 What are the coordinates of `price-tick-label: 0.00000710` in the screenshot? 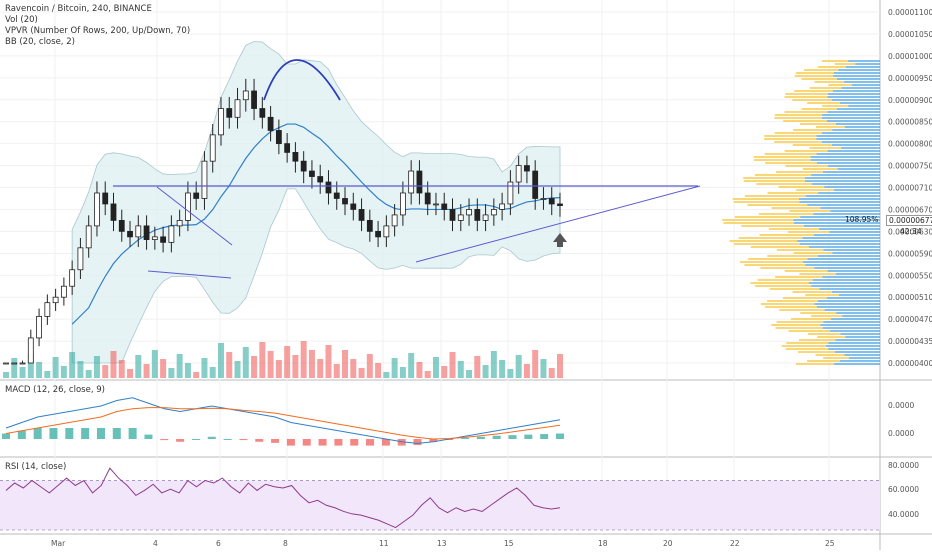 It's located at (910, 188).